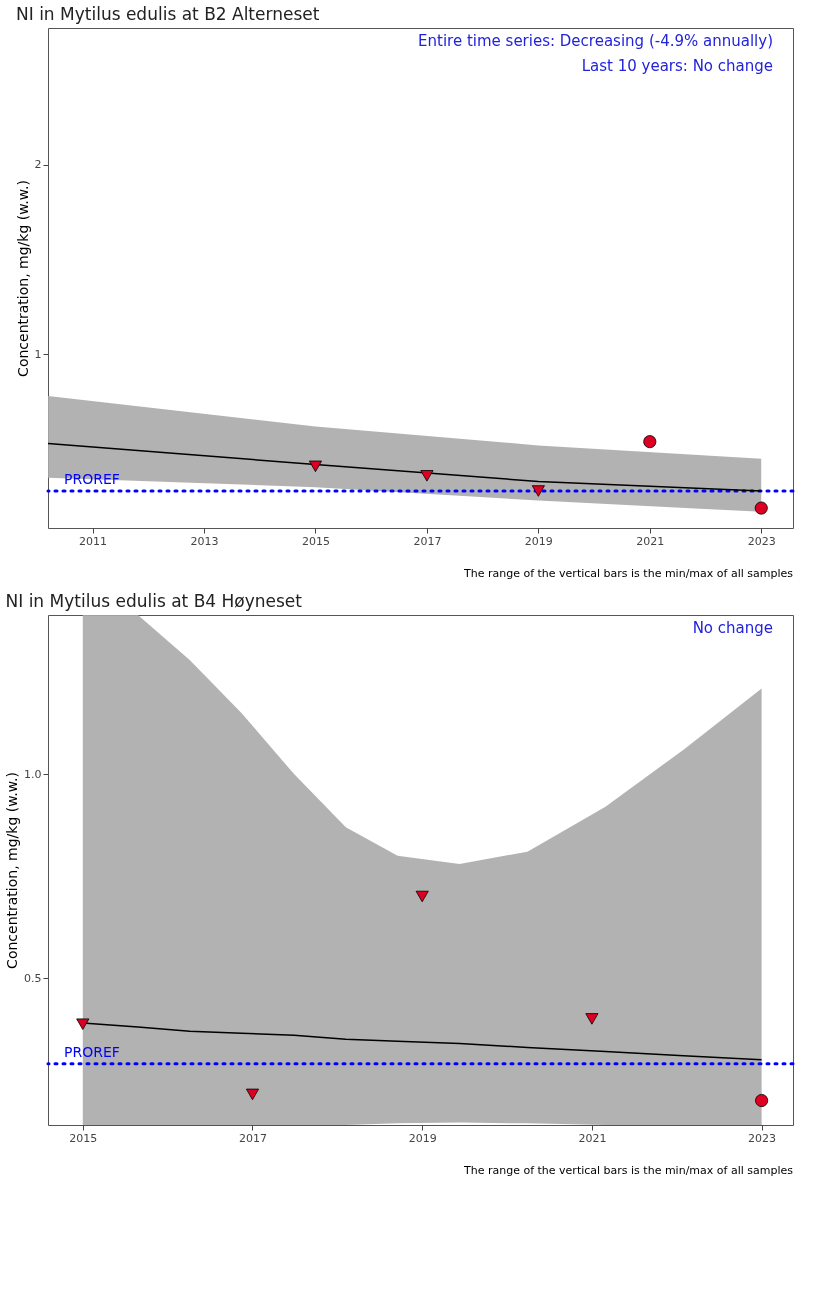  What do you see at coordinates (38, 165) in the screenshot?
I see `y-tick-label: 2` at bounding box center [38, 165].